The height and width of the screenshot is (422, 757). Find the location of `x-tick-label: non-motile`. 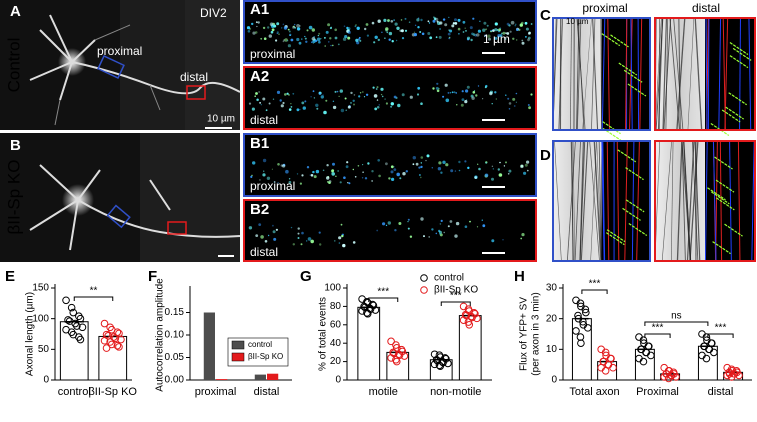

x-tick-label: non-motile is located at coordinates (455, 392).